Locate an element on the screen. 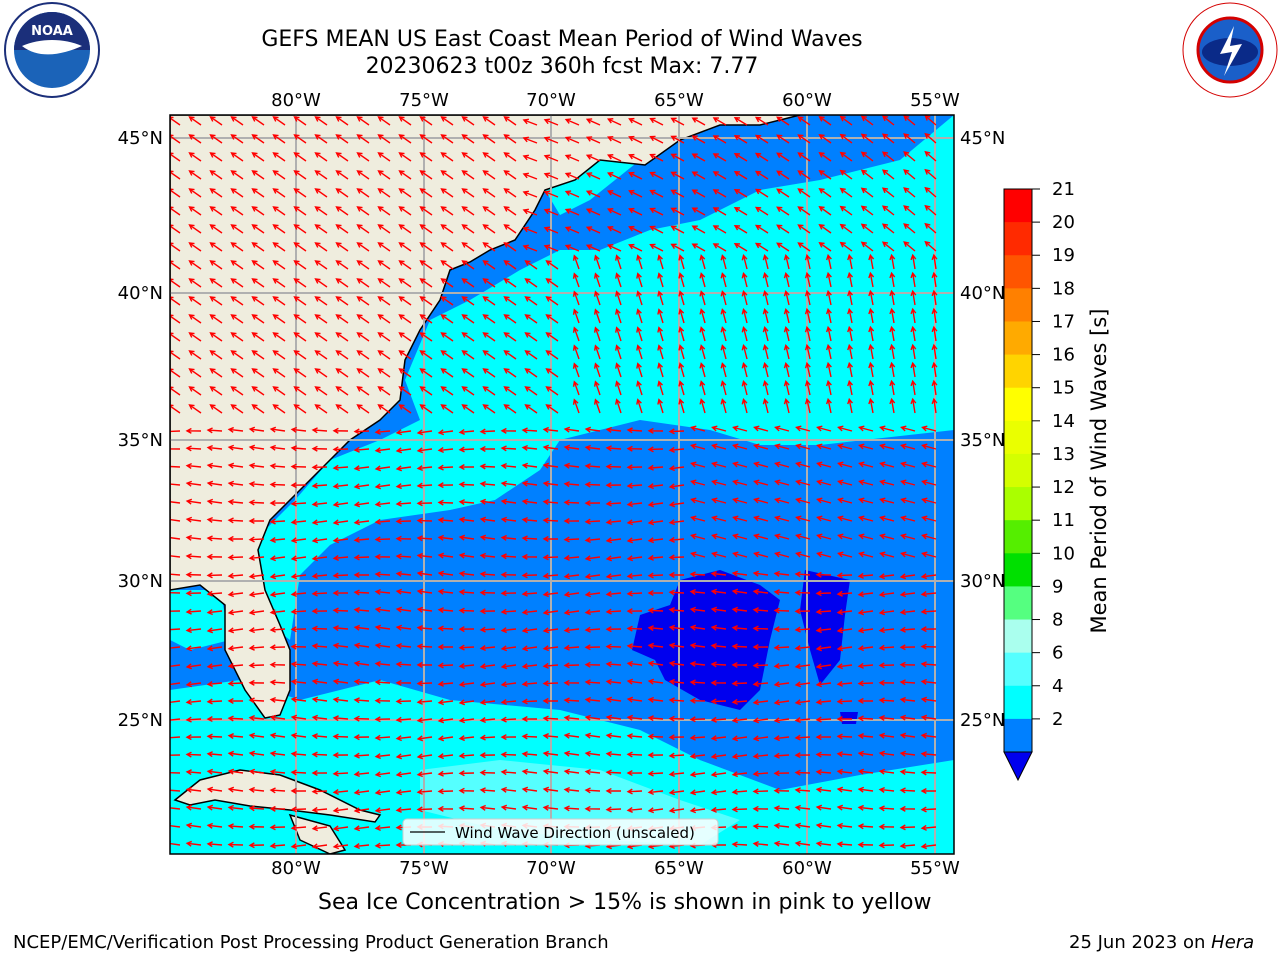 The image size is (1280, 960). lon-label-bottom: 80°W is located at coordinates (296, 868).